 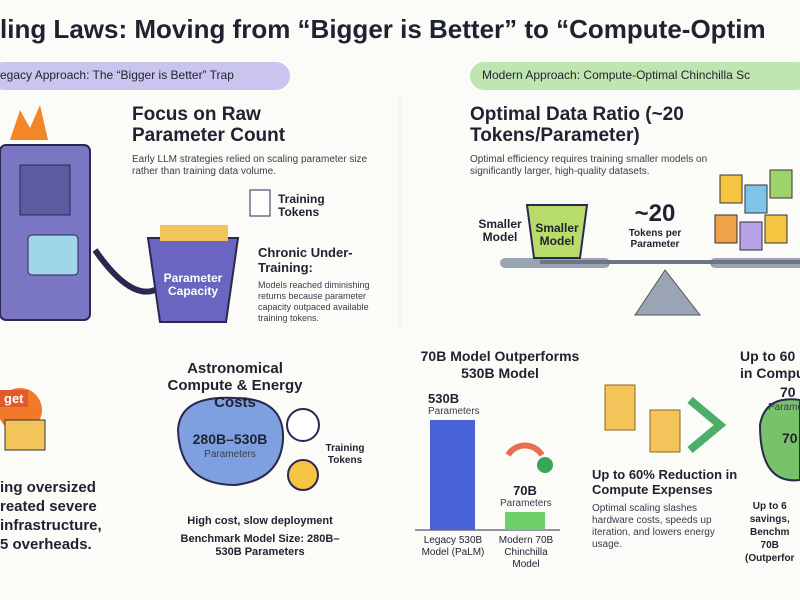 What do you see at coordinates (526, 552) in the screenshot?
I see `label: Modern 70B Chinchilla Model` at bounding box center [526, 552].